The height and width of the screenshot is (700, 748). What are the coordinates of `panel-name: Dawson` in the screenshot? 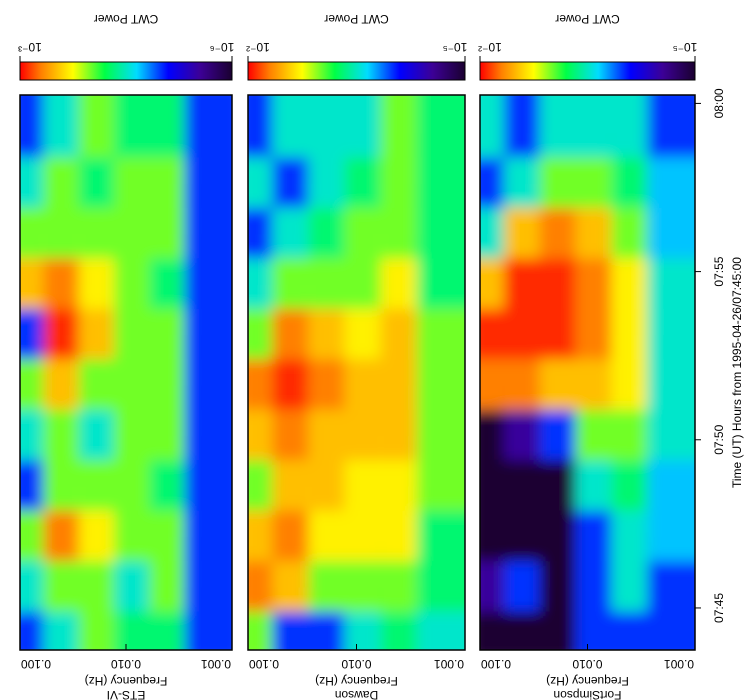 It's located at (356, 694).